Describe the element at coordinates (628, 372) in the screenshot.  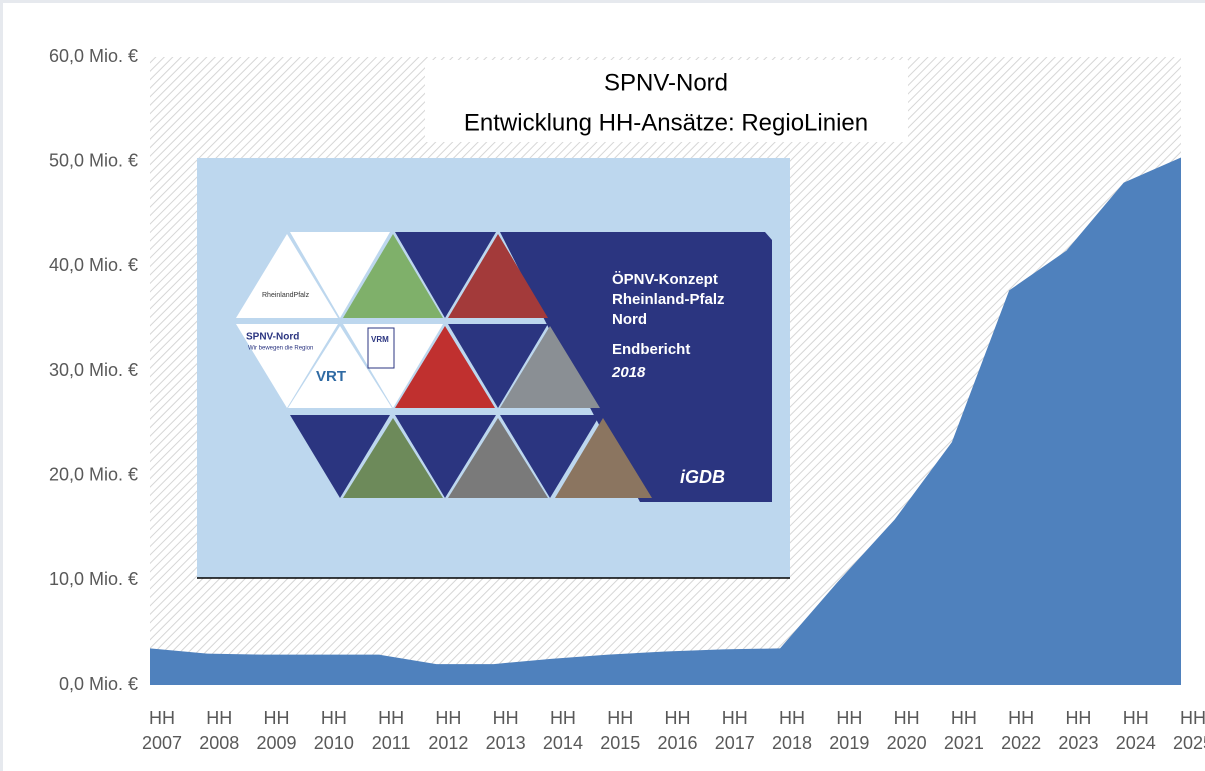
I see `cover-text: 2018` at that location.